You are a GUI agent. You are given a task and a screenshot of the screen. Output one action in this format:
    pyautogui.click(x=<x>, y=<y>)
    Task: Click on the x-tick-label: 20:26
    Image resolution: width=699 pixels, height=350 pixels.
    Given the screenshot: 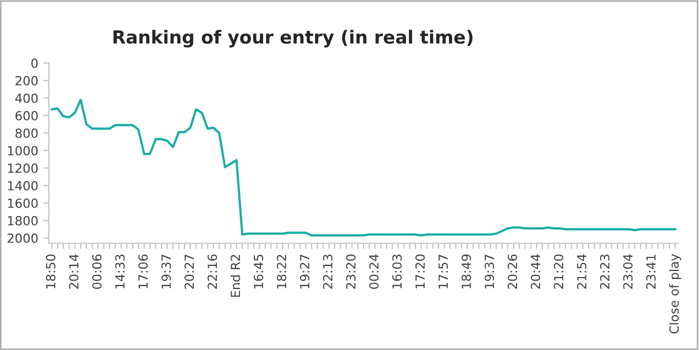 What is the action you would take?
    pyautogui.click(x=513, y=271)
    